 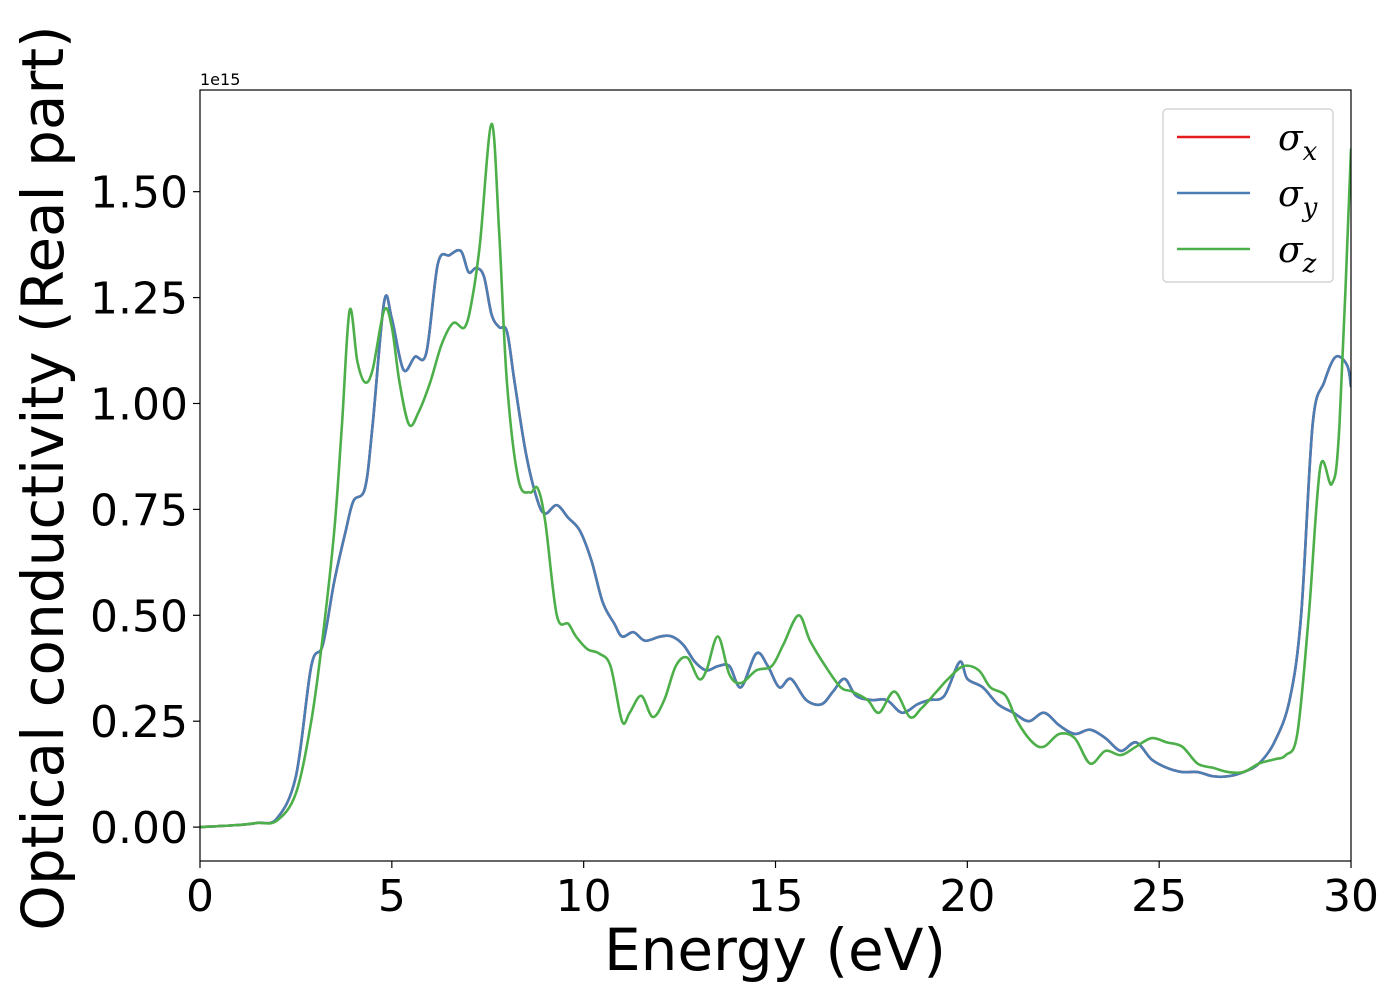 I want to click on x-tick-label: 0, so click(x=200, y=896).